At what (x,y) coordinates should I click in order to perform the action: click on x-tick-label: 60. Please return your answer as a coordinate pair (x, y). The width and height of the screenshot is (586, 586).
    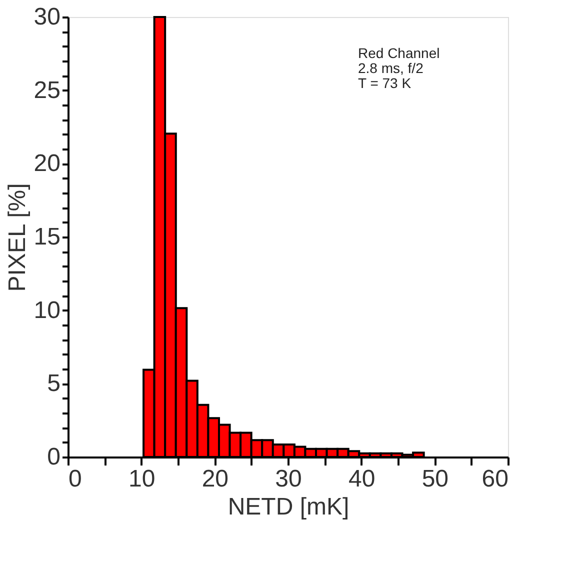
    Looking at the image, I should click on (495, 479).